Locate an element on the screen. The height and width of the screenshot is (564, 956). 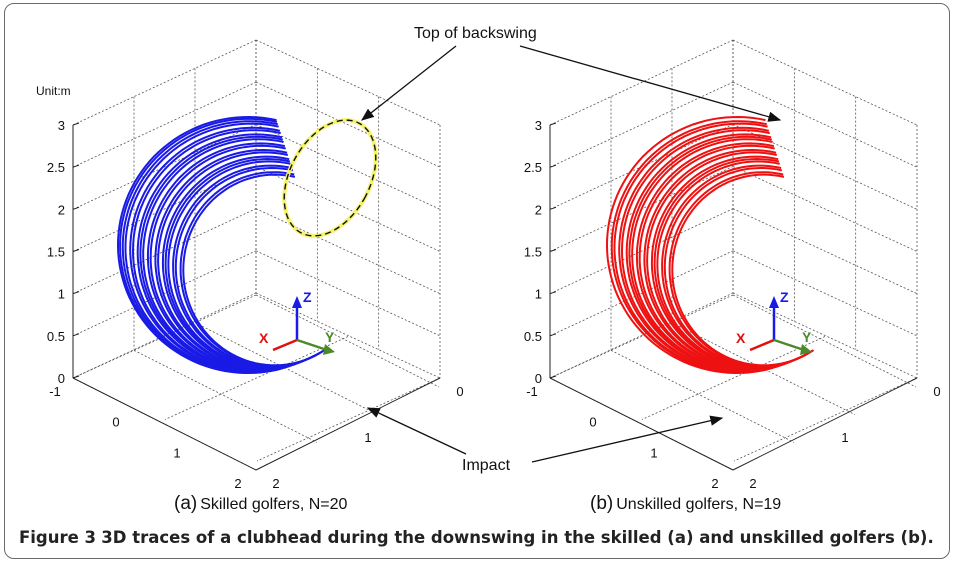
impact-arrow-right is located at coordinates (627, 439).